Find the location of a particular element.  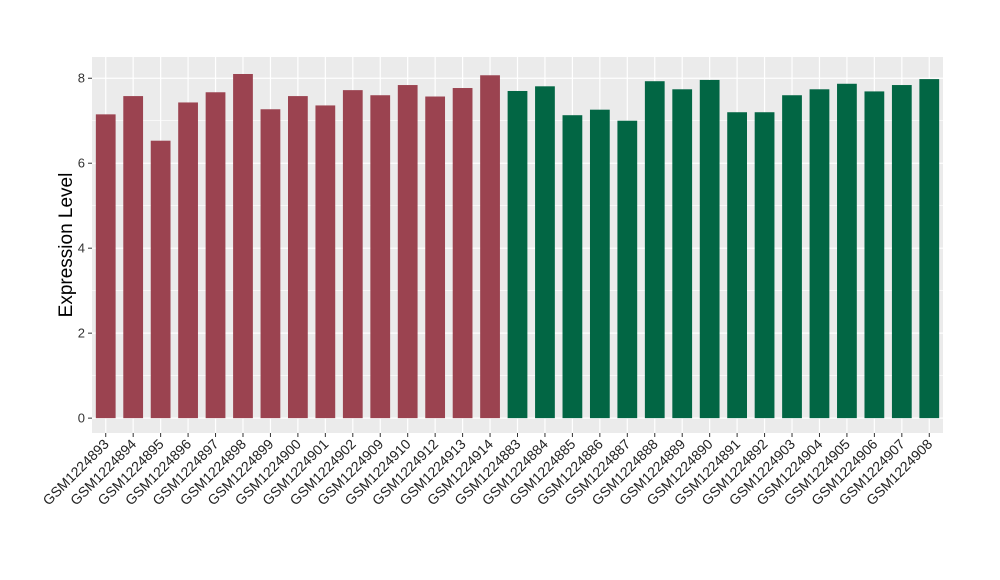

y-axis: 0 2 4 6 8 is located at coordinates (85, 248).